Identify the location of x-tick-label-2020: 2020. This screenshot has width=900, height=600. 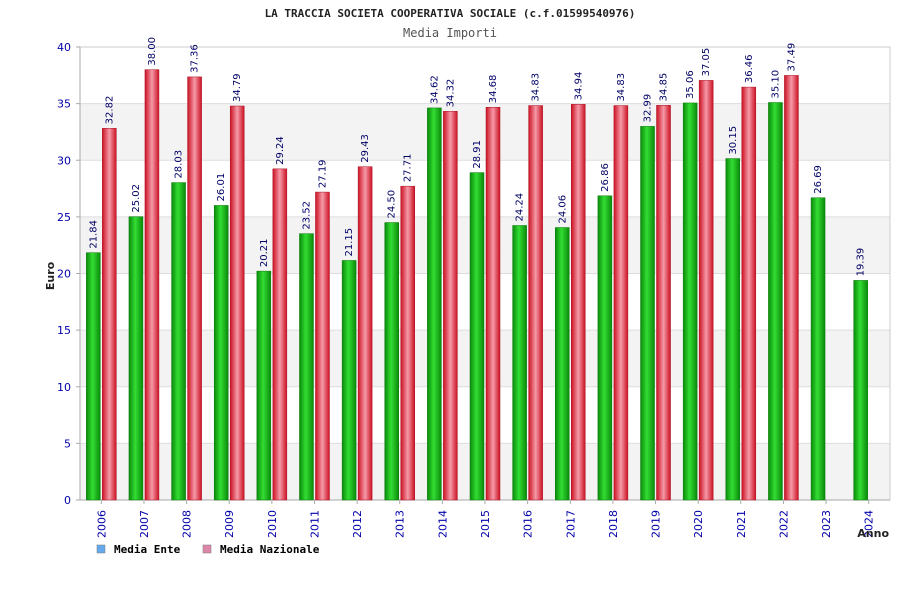
(698, 524).